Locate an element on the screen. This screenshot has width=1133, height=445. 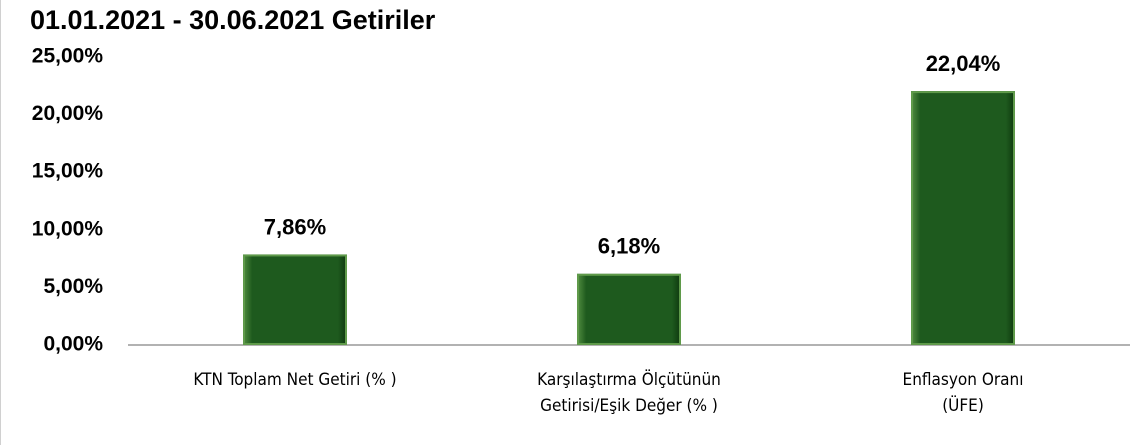
x-tick-label: Enflasyon Oranı is located at coordinates (963, 380).